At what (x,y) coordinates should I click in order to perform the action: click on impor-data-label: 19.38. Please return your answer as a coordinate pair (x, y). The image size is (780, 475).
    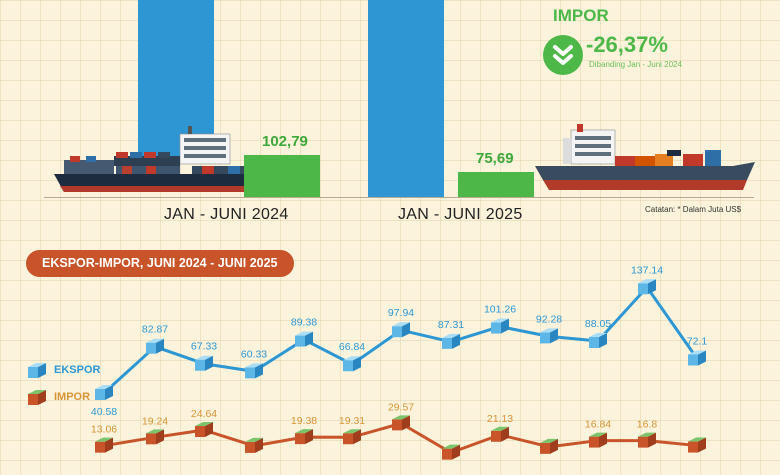
    Looking at the image, I should click on (304, 421).